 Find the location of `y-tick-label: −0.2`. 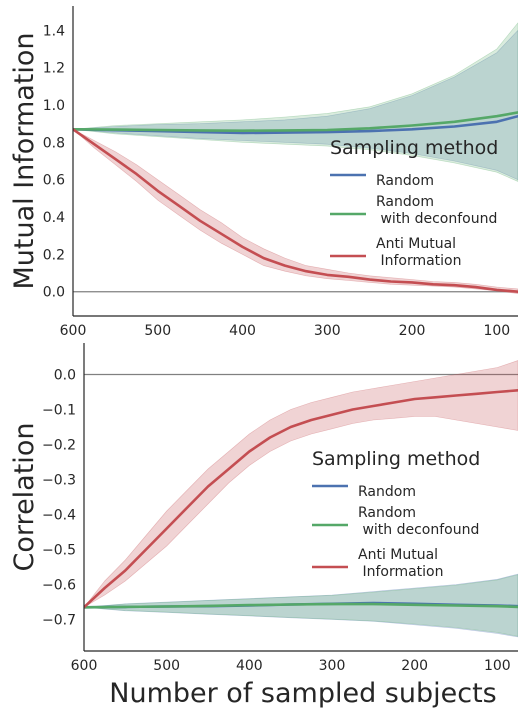

y-tick-label: −0.2 is located at coordinates (59, 446).